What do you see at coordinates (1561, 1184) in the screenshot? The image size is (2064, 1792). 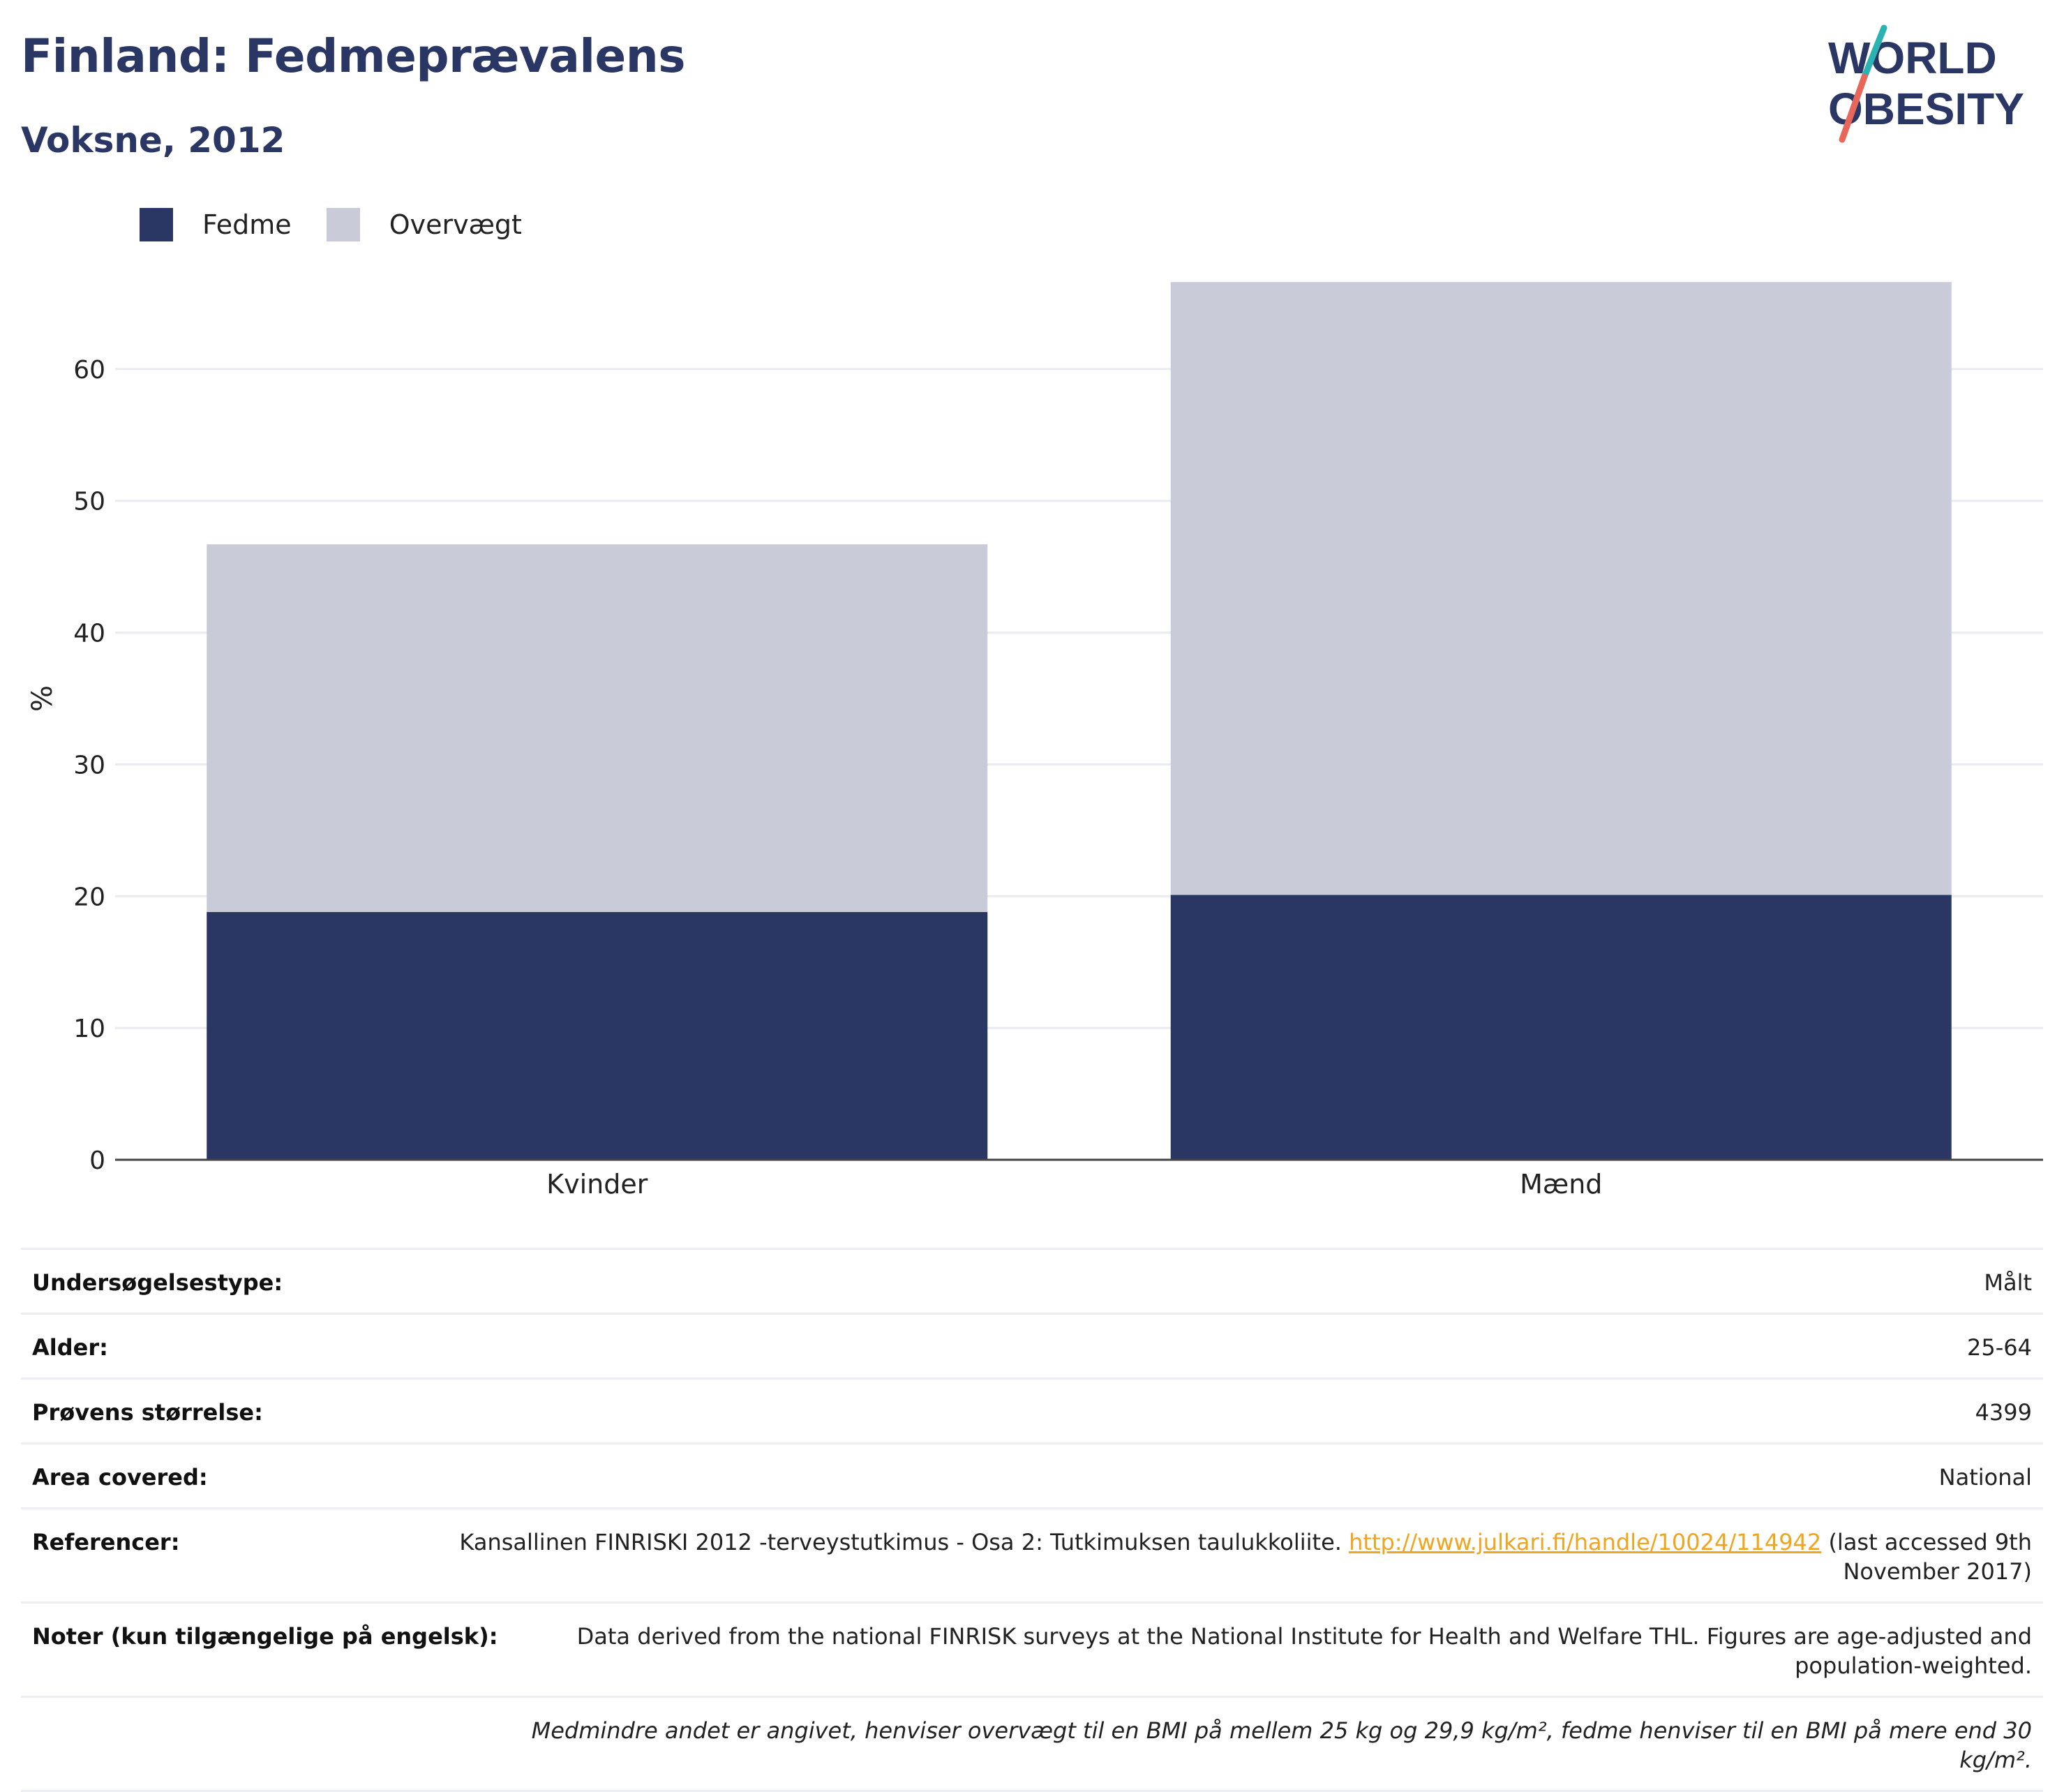 I see `x-tick-label: Mænd` at bounding box center [1561, 1184].